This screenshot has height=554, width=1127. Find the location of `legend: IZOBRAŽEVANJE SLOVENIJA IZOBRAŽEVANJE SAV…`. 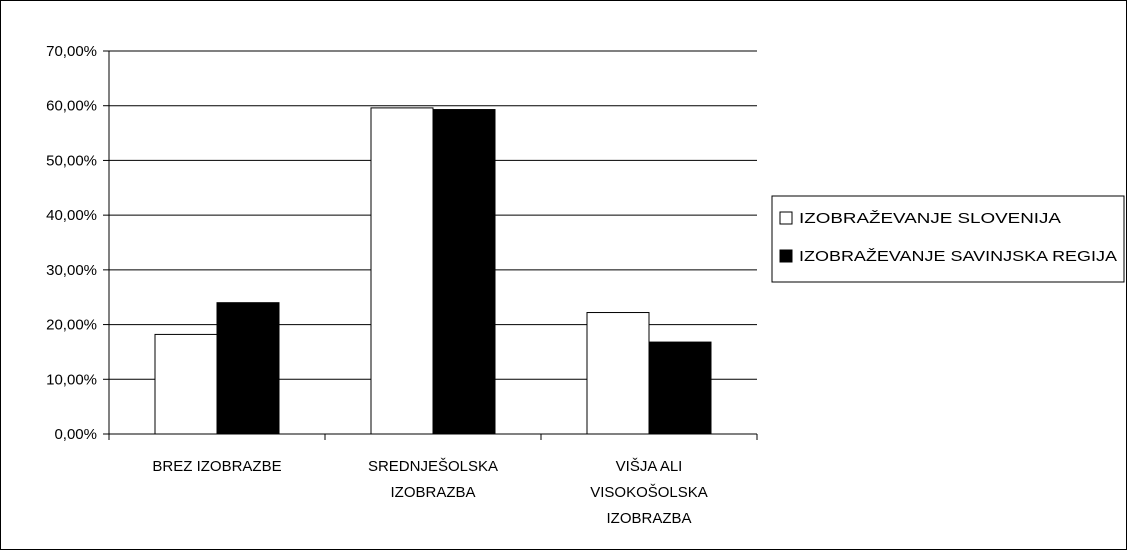

legend: IZOBRAŽEVANJE SLOVENIJA IZOBRAŽEVANJE SAV… is located at coordinates (948, 239).